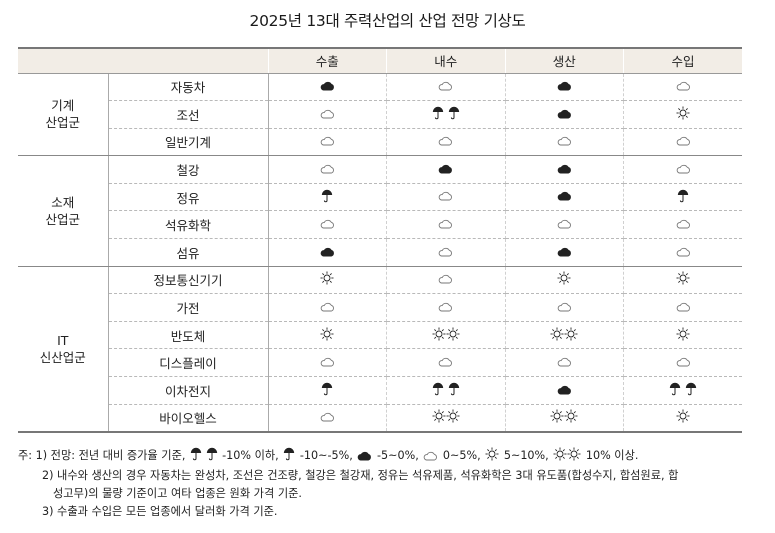  What do you see at coordinates (188, 418) in the screenshot?
I see `industry-name: 바이오헬스` at bounding box center [188, 418].